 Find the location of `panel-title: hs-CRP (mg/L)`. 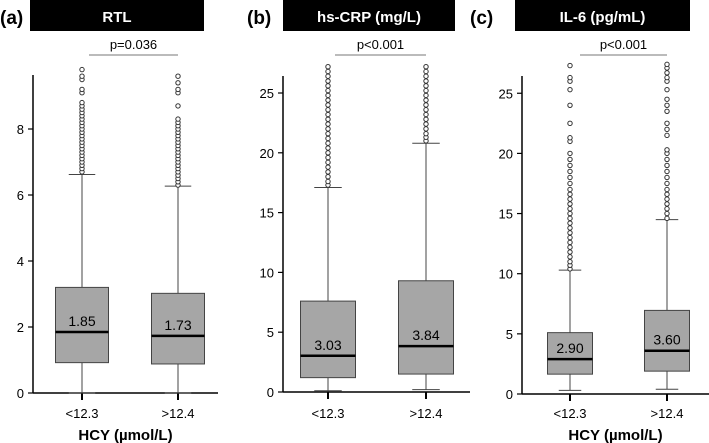

panel-title: hs-CRP (mg/L) is located at coordinates (369, 17).